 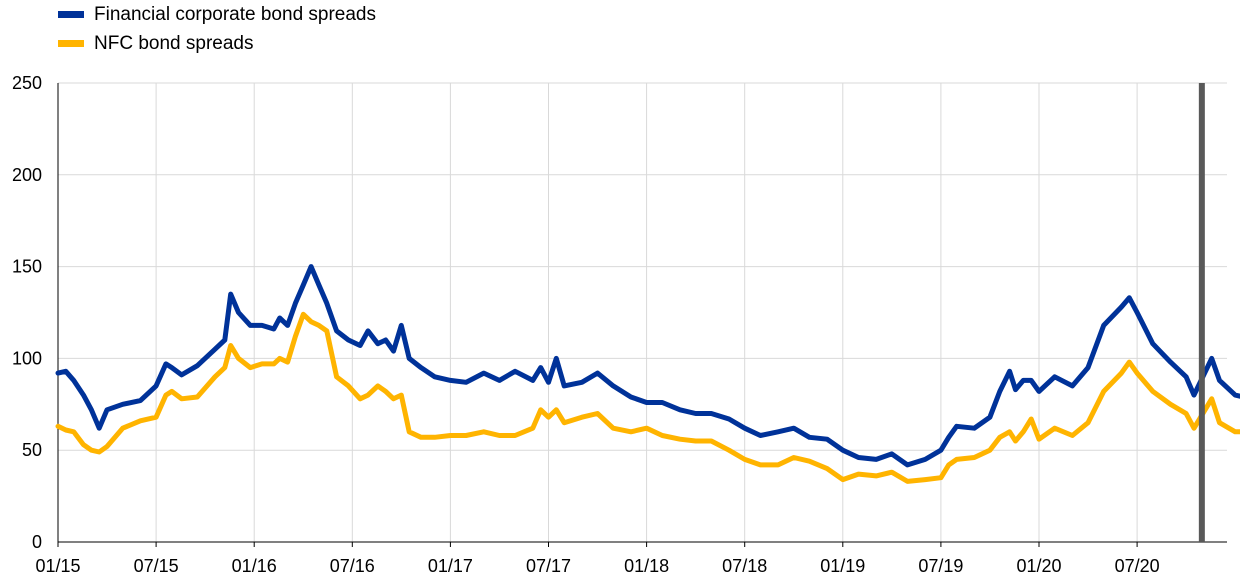 I want to click on y-tick-label: 200, so click(x=27, y=175).